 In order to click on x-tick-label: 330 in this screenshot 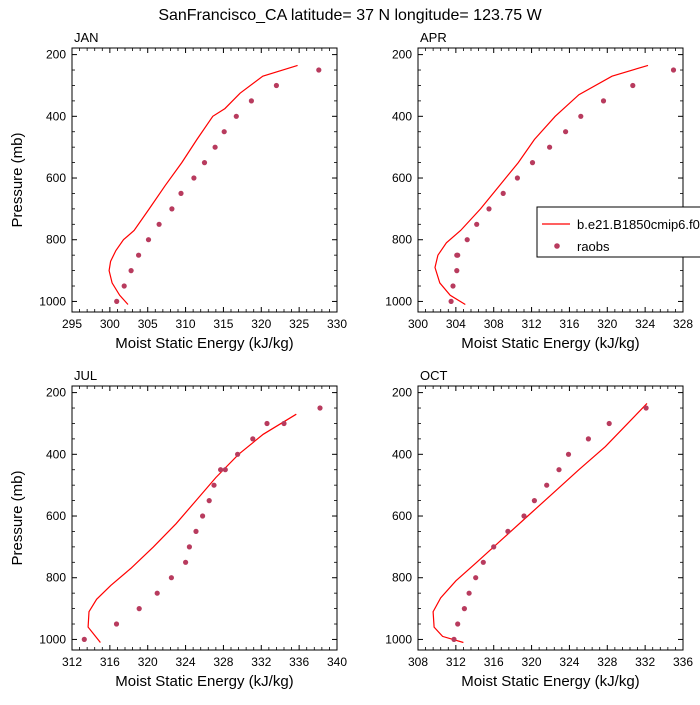, I will do `click(337, 324)`.